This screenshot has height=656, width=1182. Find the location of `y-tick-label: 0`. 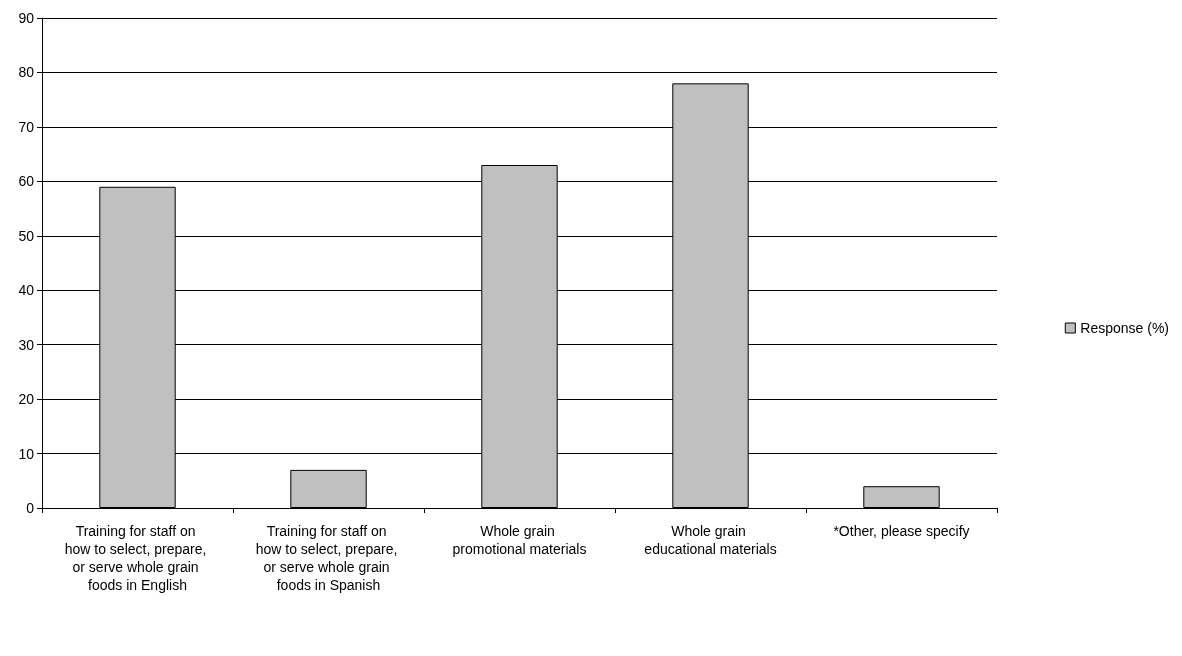

y-tick-label: 0 is located at coordinates (30, 508).